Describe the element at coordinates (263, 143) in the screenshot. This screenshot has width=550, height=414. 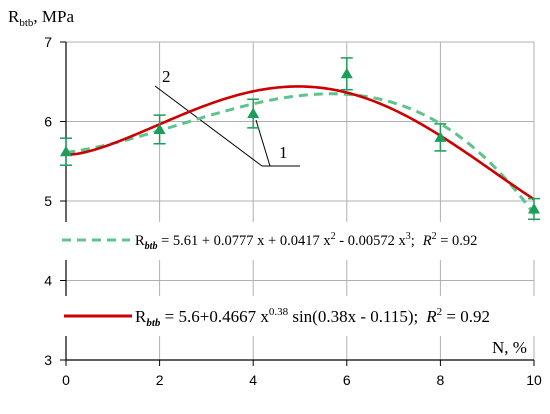
I see `series-1-leader` at that location.